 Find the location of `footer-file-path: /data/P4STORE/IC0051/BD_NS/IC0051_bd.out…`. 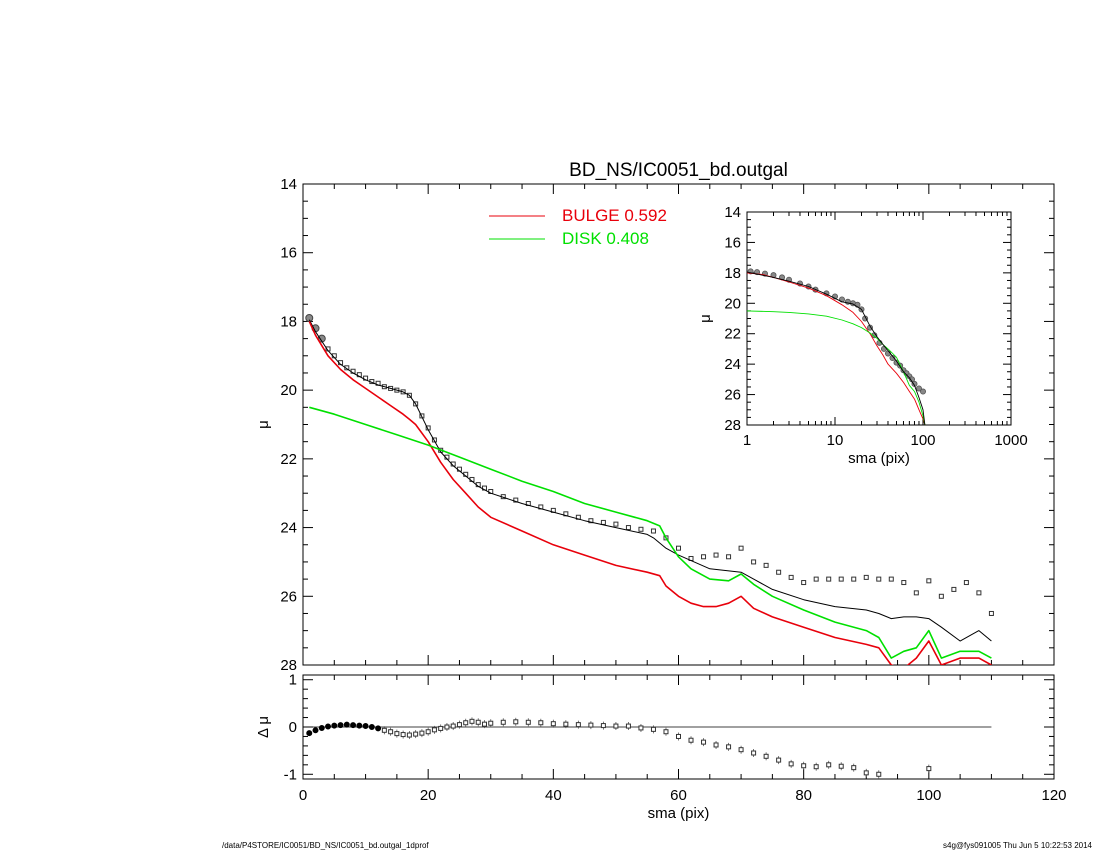

footer-file-path: /data/P4STORE/IC0051/BD_NS/IC0051_bd.out… is located at coordinates (325, 845).